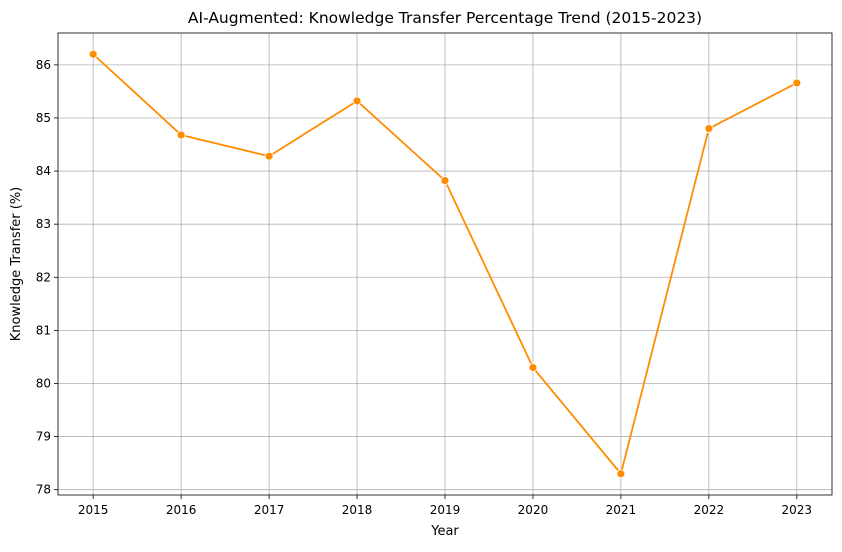 Image resolution: width=842 pixels, height=552 pixels. I want to click on y-tick-label: 84, so click(43, 171).